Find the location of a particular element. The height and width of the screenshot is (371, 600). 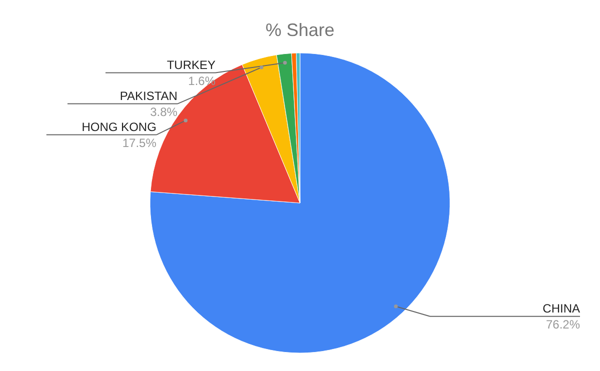

slice-label: CHINA is located at coordinates (561, 308).